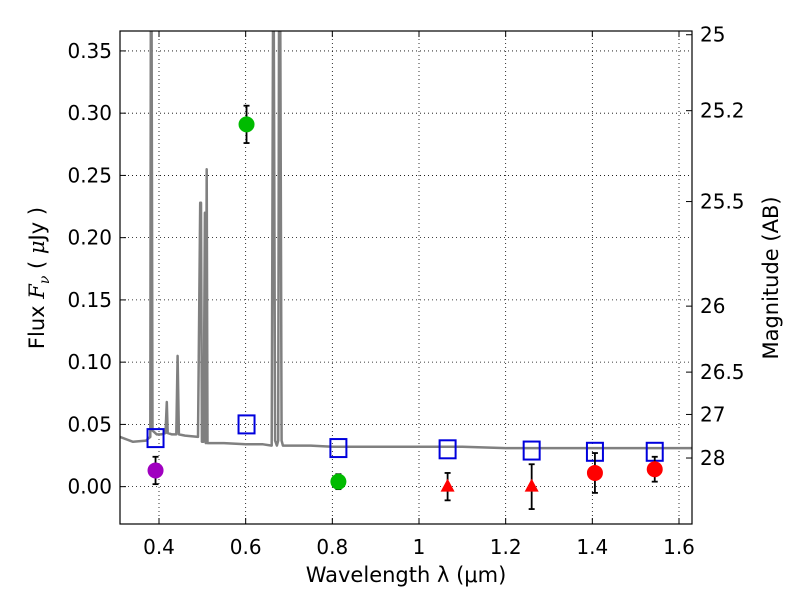 The height and width of the screenshot is (600, 800). Describe the element at coordinates (712, 458) in the screenshot. I see `right-tick-label: 28` at that location.